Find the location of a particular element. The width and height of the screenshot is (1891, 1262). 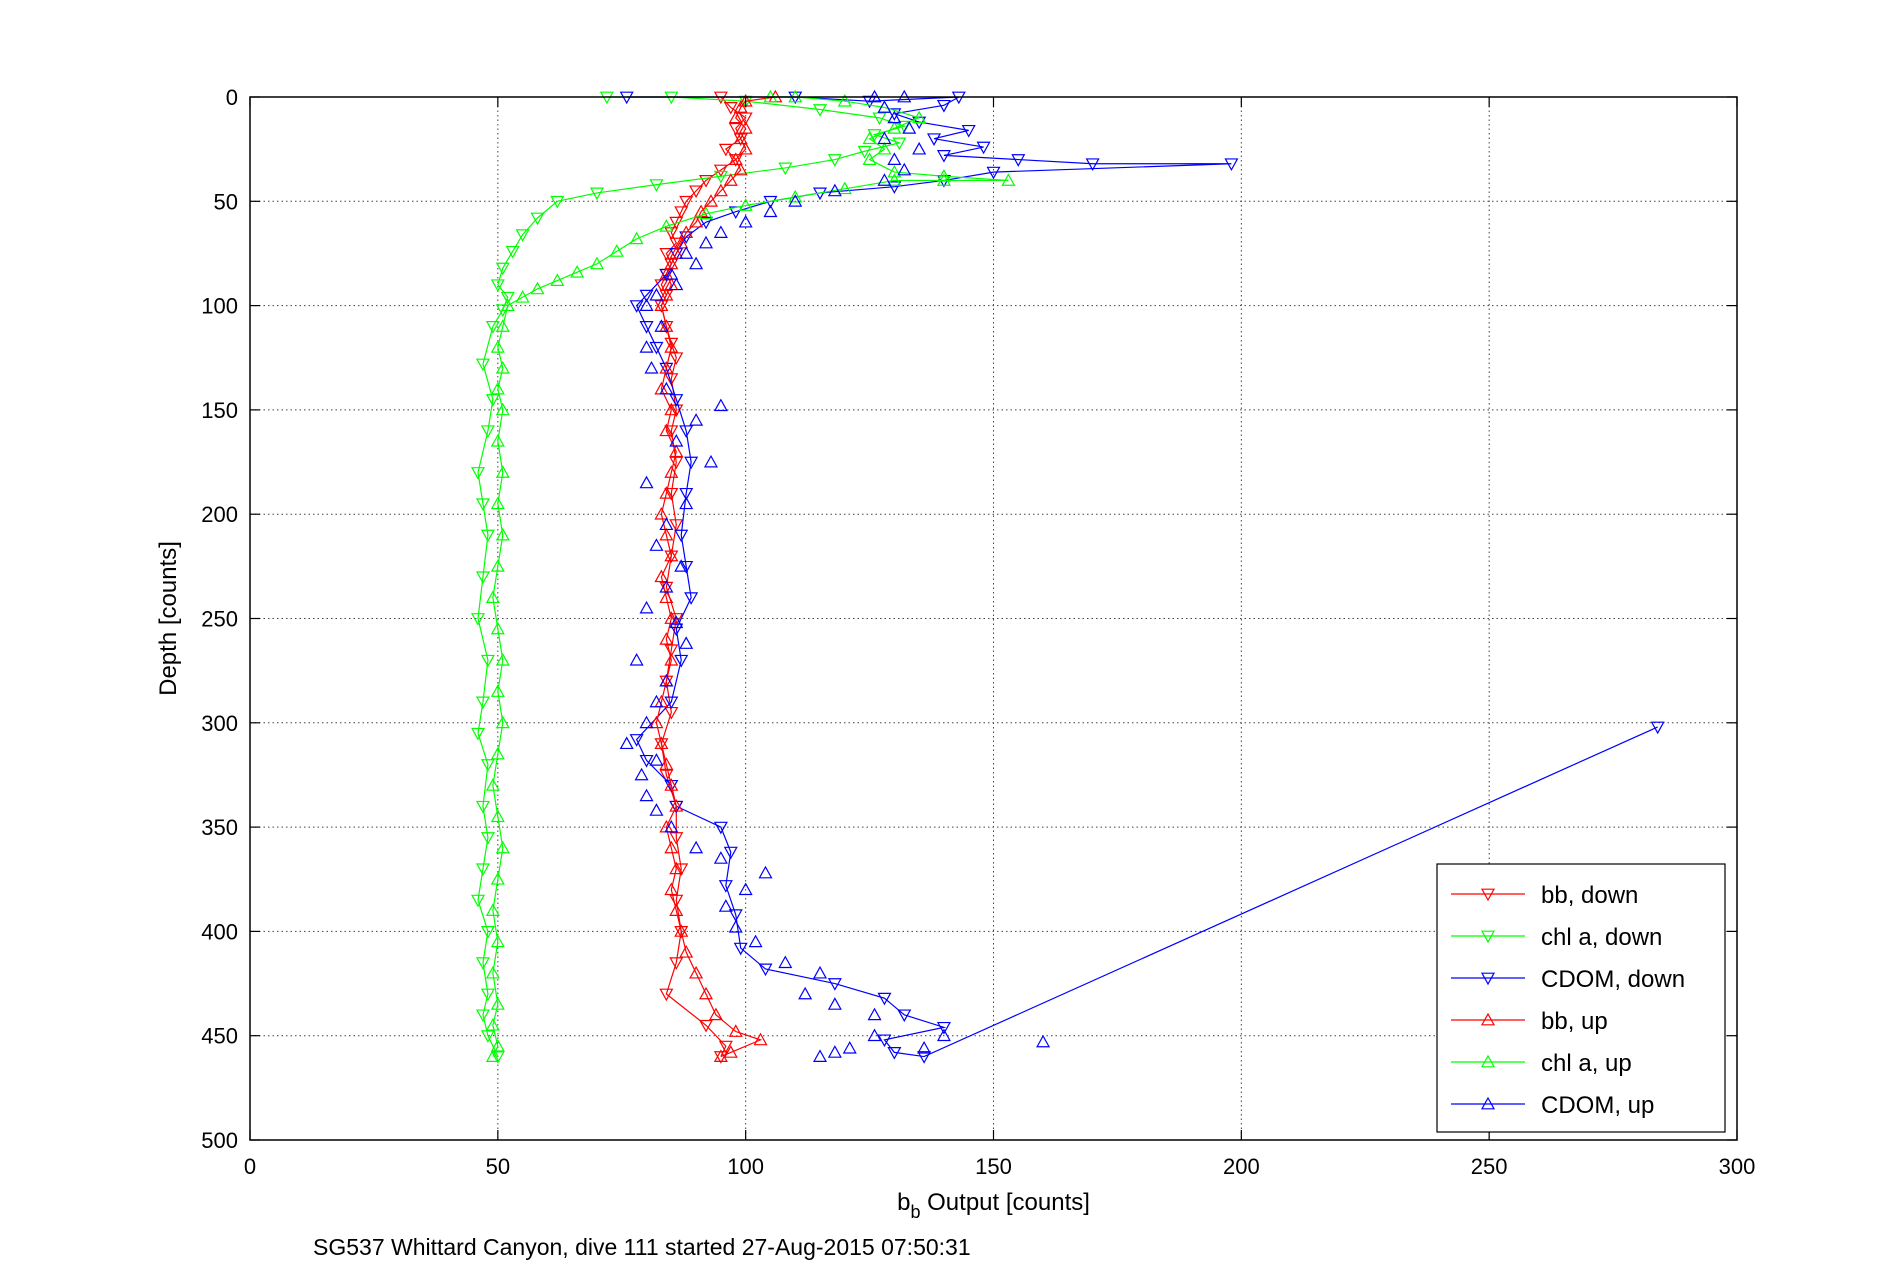

y-tick-label: 450 is located at coordinates (219, 1036).